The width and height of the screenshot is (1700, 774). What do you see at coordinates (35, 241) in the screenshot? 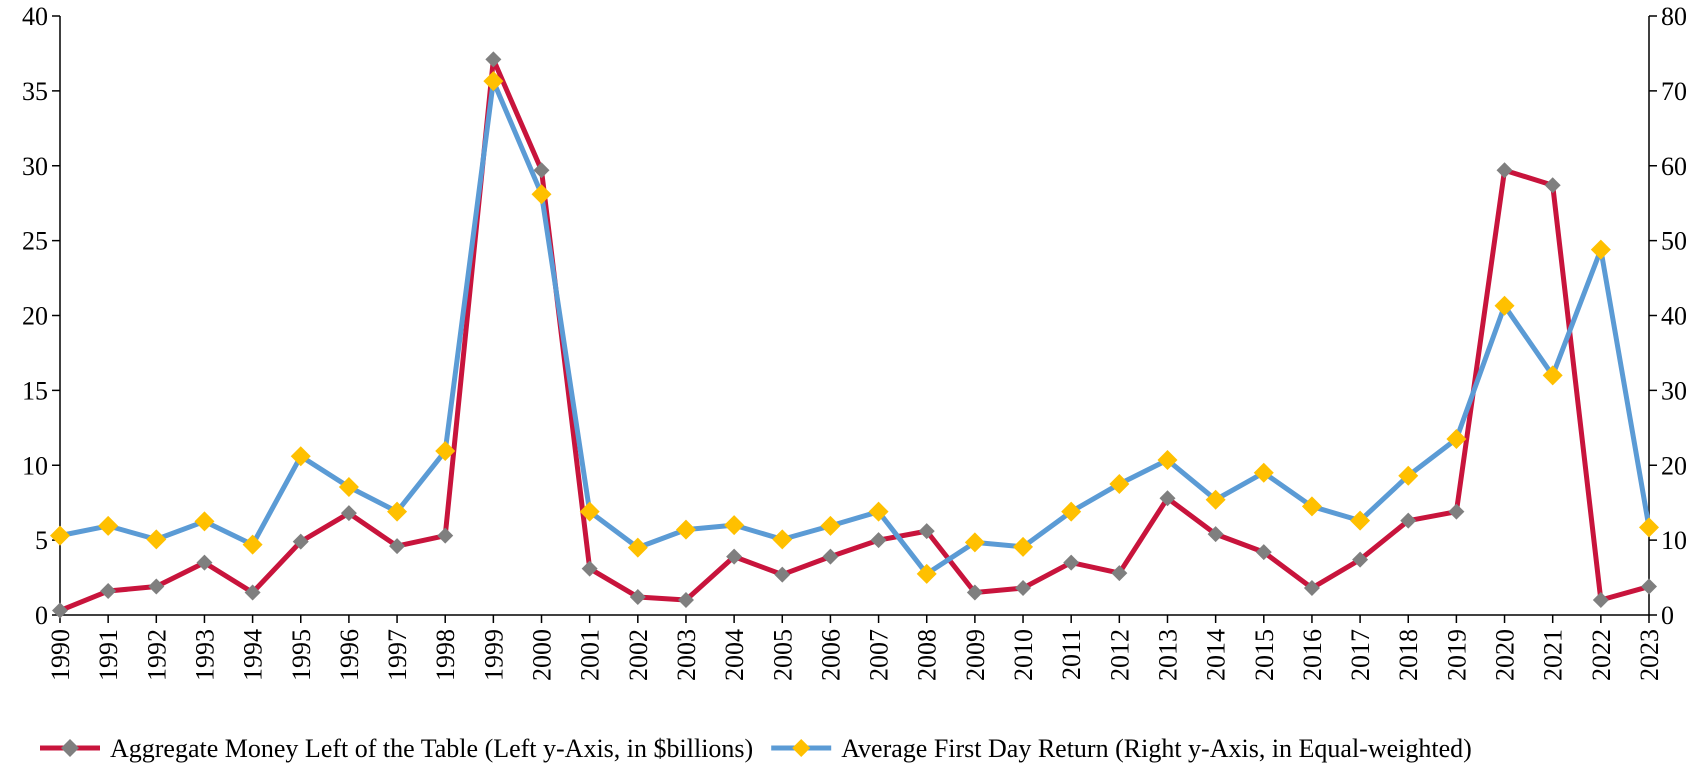
I see `y-tick-label: 25` at bounding box center [35, 241].